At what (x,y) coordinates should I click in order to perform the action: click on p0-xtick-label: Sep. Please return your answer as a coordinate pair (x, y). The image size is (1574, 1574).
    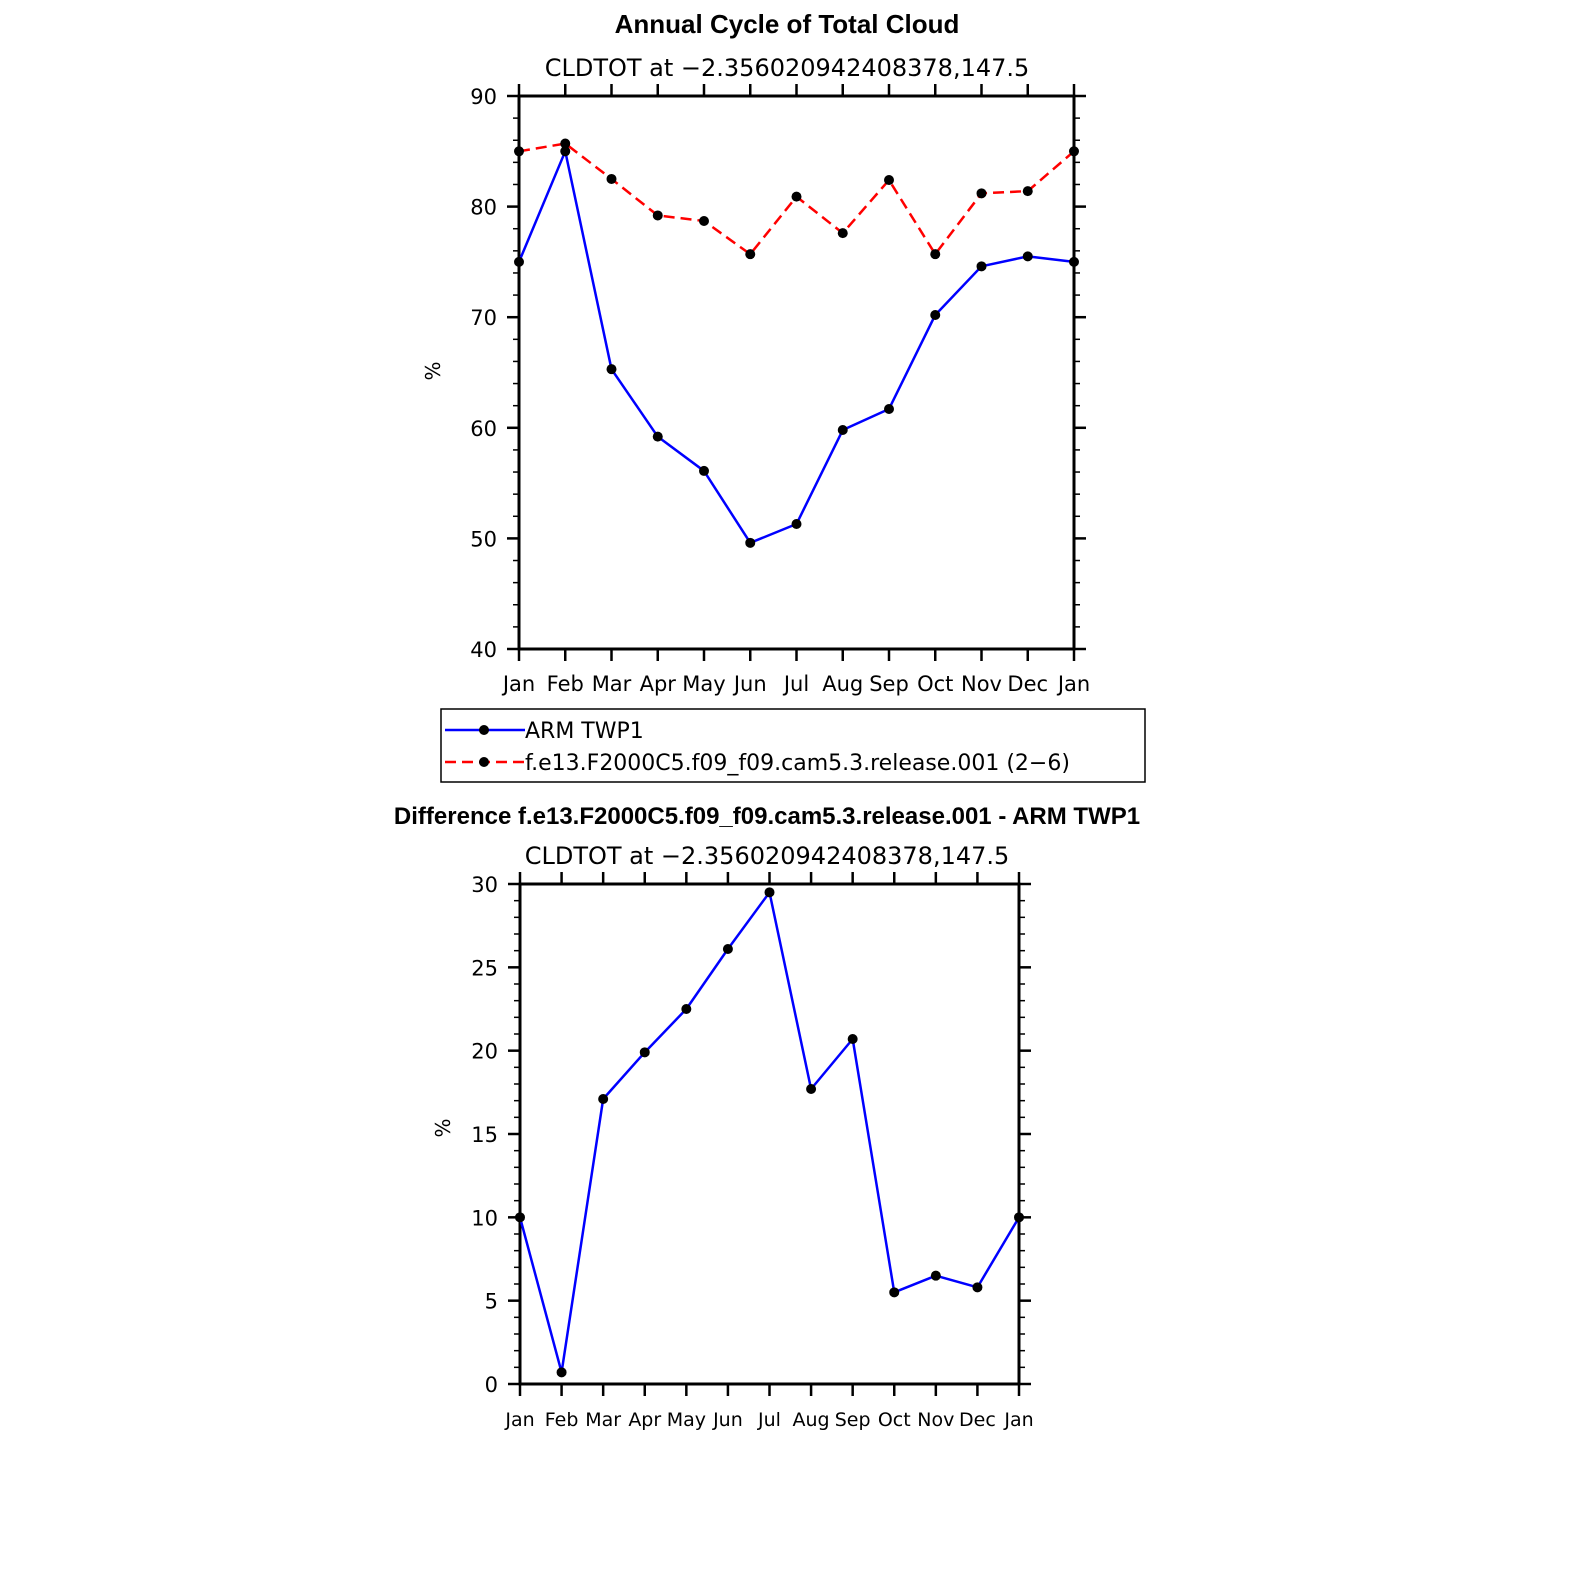
    Looking at the image, I should click on (889, 684).